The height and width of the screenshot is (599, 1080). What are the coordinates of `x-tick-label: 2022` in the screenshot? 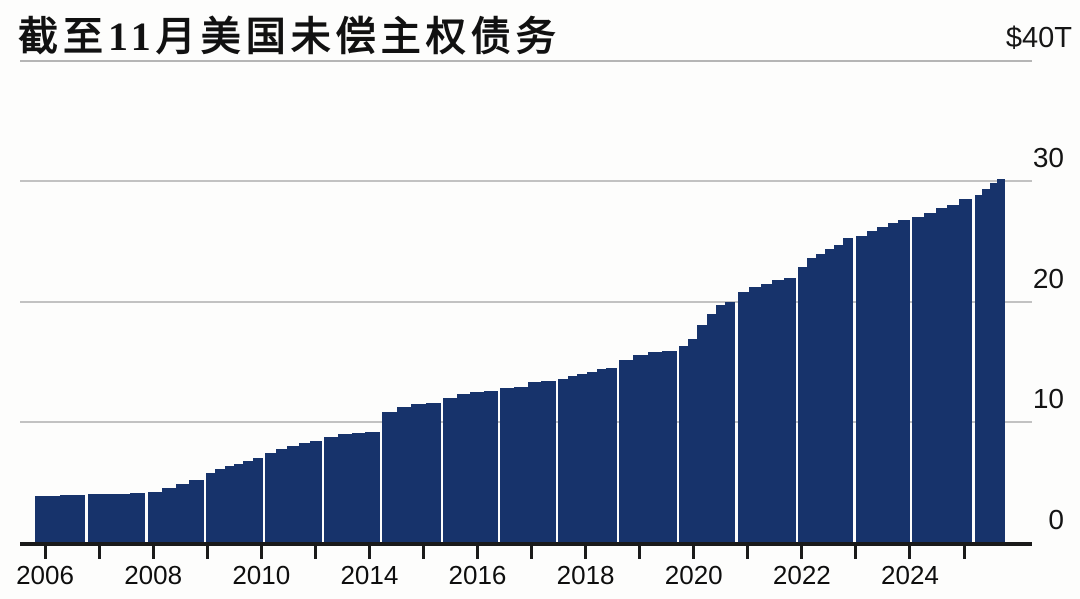 It's located at (801, 574).